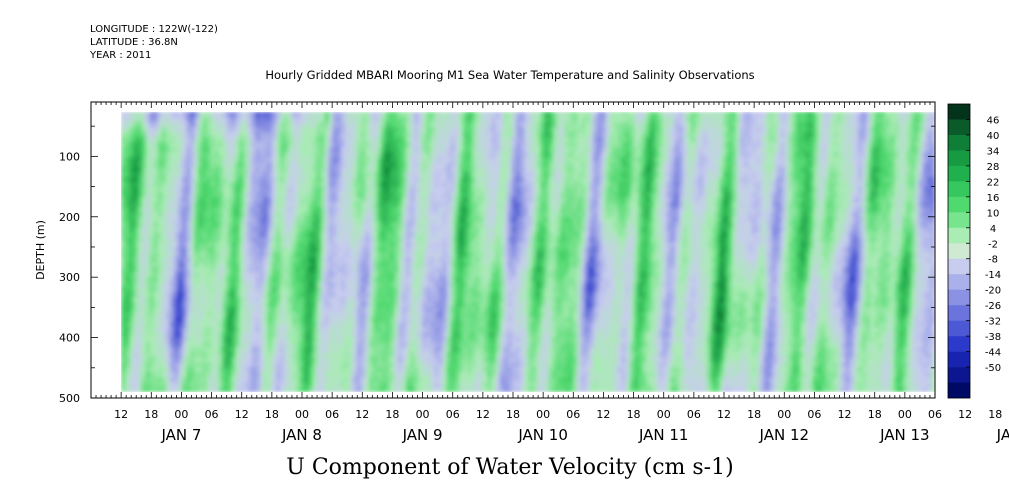  Describe the element at coordinates (40, 250) in the screenshot. I see `y-axis-label: DEPTH (m)` at that location.